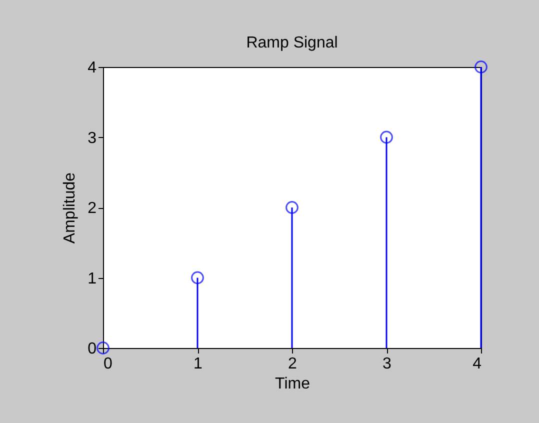  Describe the element at coordinates (292, 43) in the screenshot. I see `chart-title: Ramp Signal` at that location.